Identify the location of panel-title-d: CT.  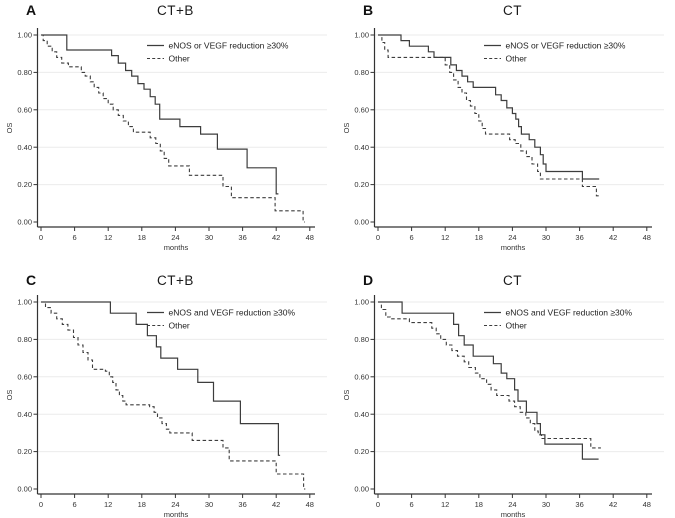
(512, 280).